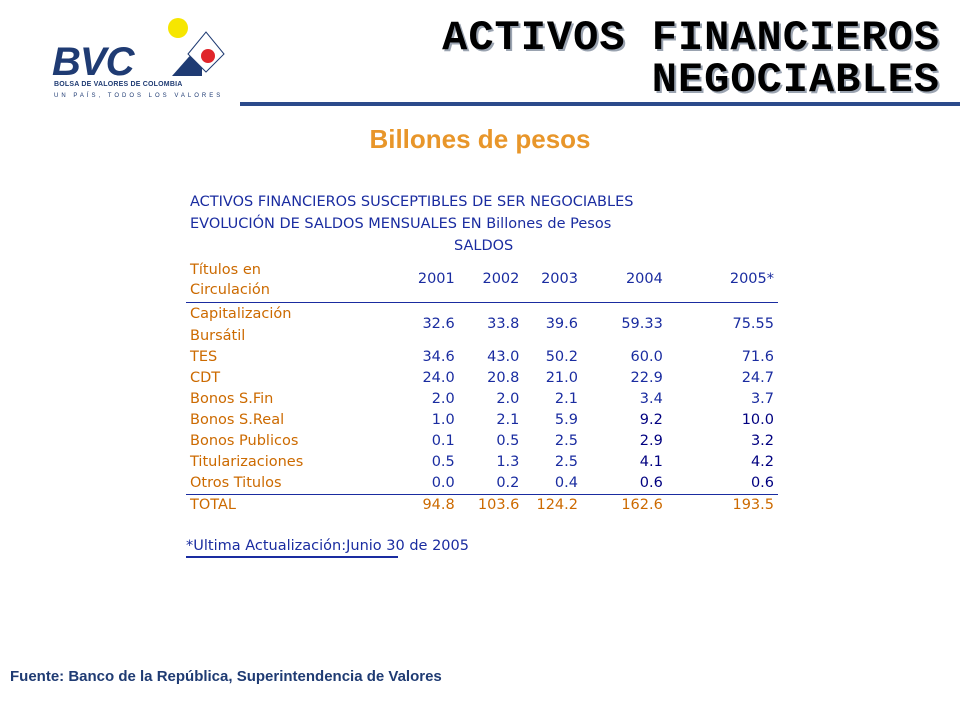 This screenshot has height=720, width=960. I want to click on table-row: TES 34.6 43.0 50.2 60.0 71.6, so click(482, 357).